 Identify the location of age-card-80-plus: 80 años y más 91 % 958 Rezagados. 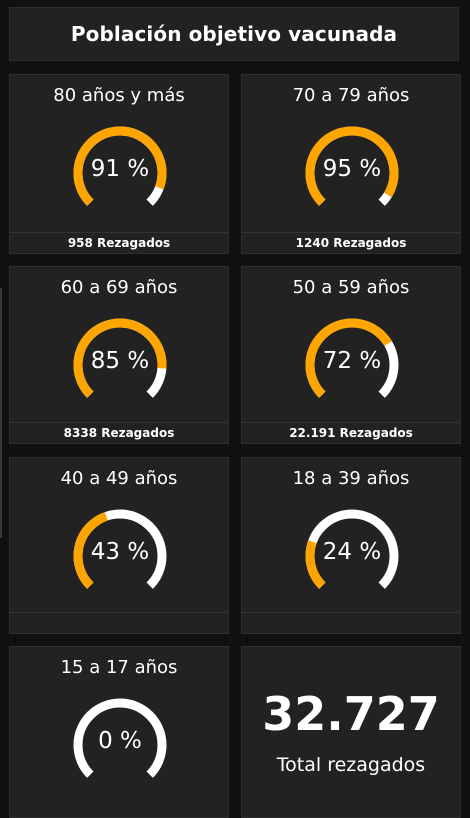
(119, 164).